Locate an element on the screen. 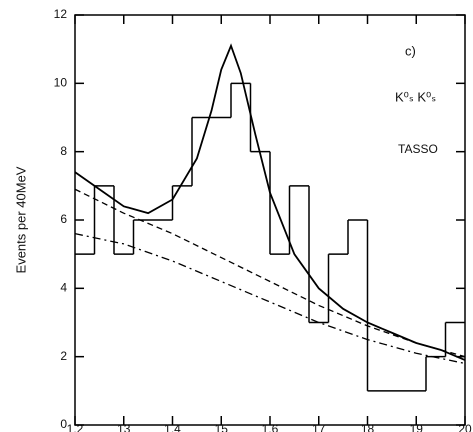 This screenshot has height=432, width=473. x-tick-label: 19 is located at coordinates (417, 427).